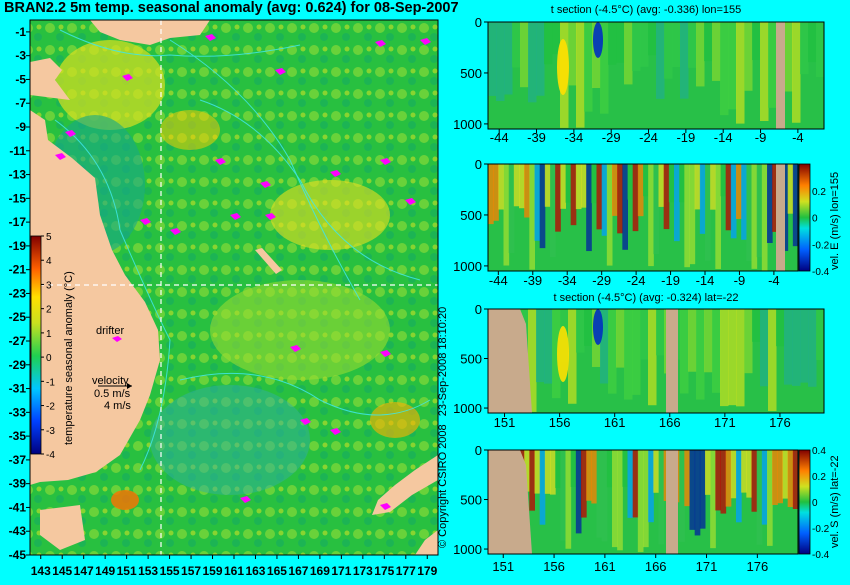  What do you see at coordinates (18, 341) in the screenshot?
I see `map-y-tick-label: -27` at bounding box center [18, 341].